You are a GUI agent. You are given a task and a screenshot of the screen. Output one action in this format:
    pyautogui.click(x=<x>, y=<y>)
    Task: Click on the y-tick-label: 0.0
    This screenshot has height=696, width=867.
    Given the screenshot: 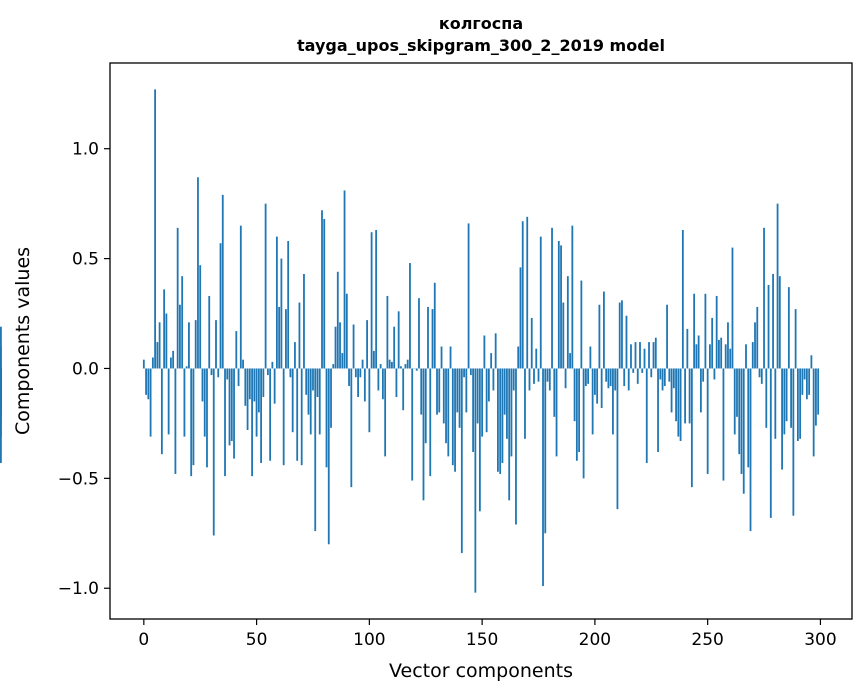 What is the action you would take?
    pyautogui.click(x=85, y=369)
    